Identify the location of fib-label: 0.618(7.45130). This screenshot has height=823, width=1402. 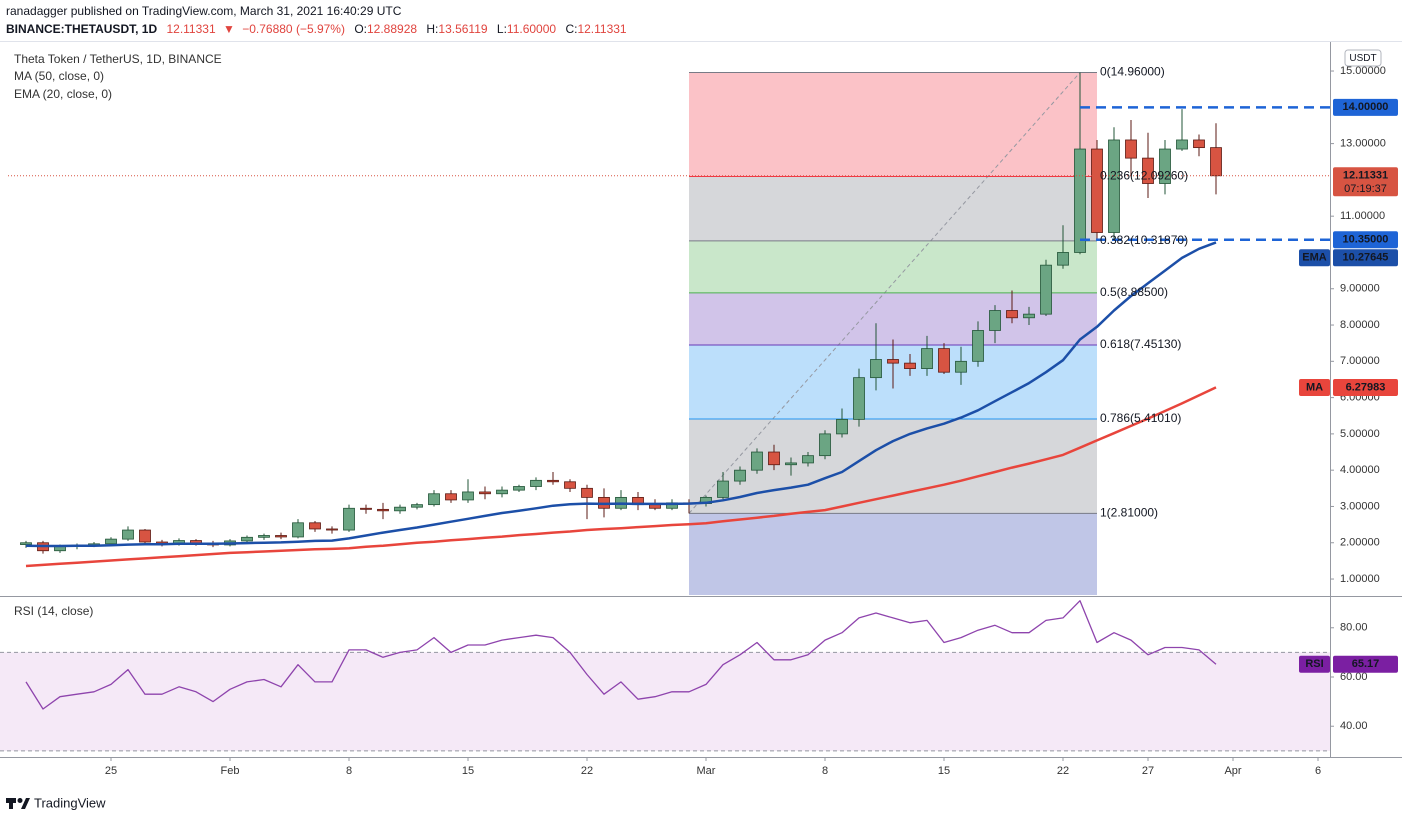
(1140, 344).